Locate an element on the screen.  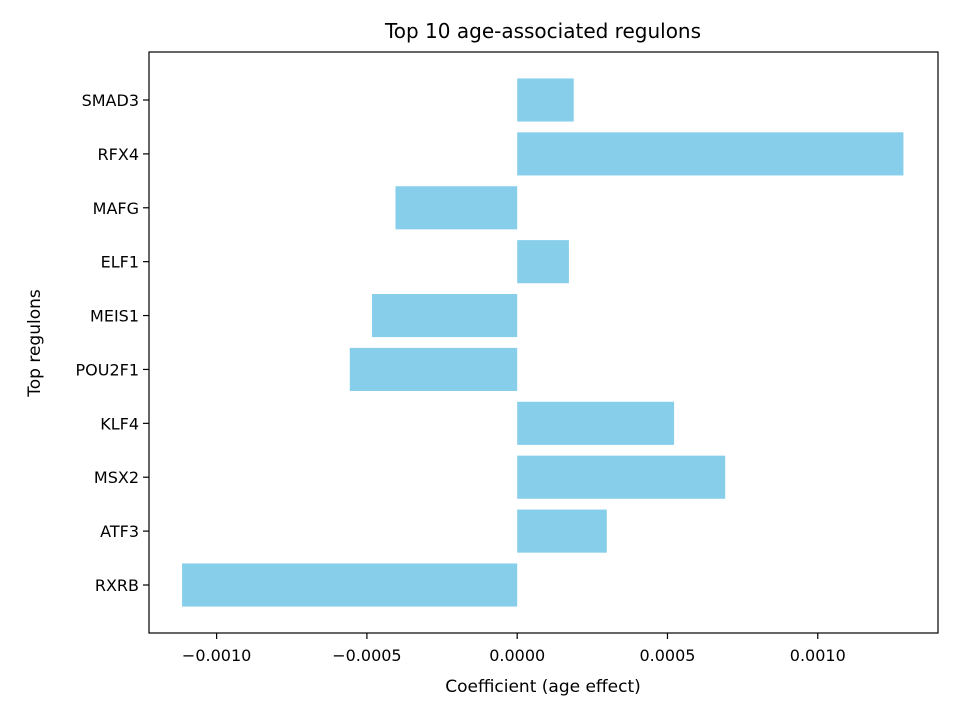
y-tick-label-meis1: MEIS1 is located at coordinates (114, 316).